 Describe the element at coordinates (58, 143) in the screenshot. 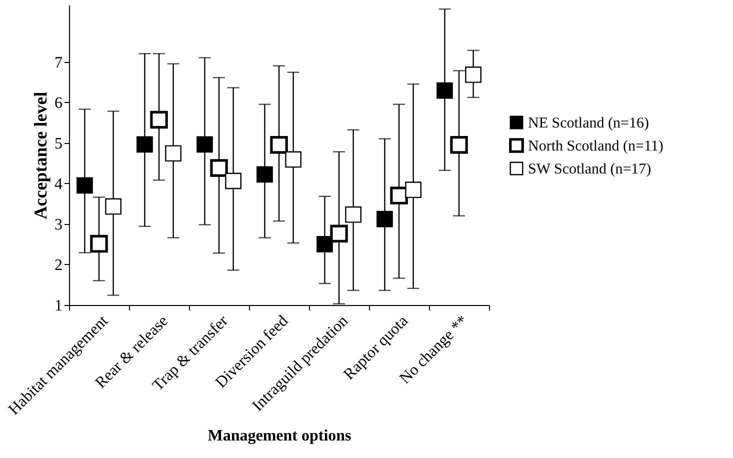

I see `y-tick-label: 5` at that location.